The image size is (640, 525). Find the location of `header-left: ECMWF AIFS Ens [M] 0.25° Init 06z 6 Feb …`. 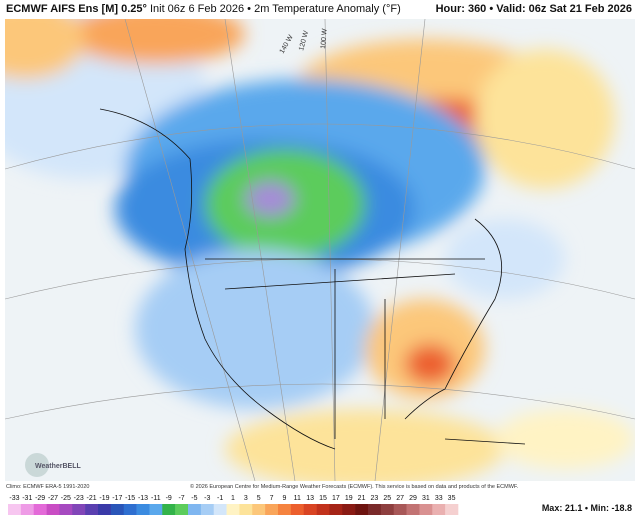

header-left: ECMWF AIFS Ens [M] 0.25° Init 06z 6 Feb … is located at coordinates (203, 9).